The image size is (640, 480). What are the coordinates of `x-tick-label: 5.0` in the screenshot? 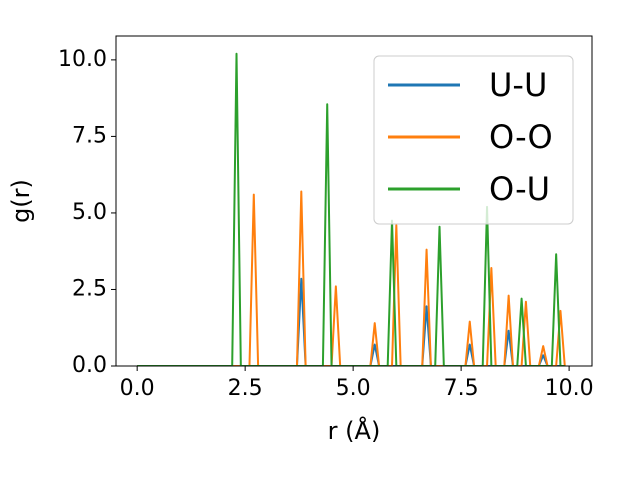 It's located at (353, 388).